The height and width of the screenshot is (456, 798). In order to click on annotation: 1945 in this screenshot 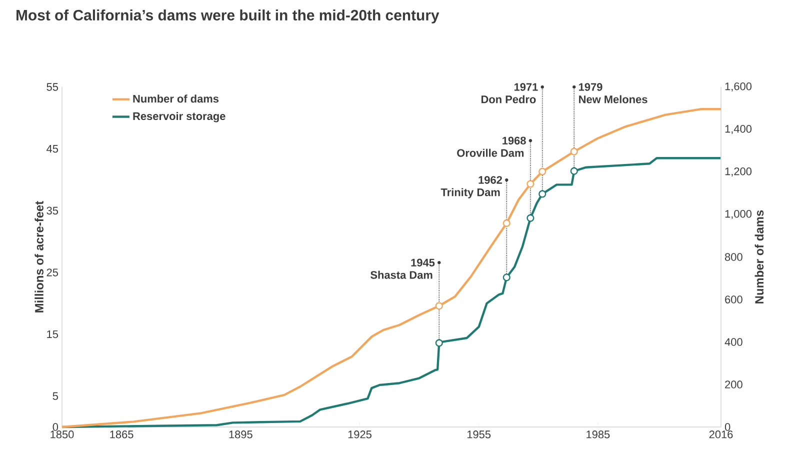, I will do `click(423, 262)`.